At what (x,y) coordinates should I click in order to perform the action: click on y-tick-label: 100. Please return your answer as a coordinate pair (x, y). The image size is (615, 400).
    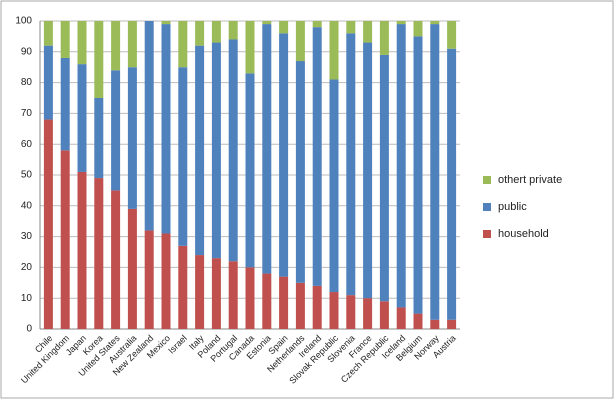
    Looking at the image, I should click on (23, 21).